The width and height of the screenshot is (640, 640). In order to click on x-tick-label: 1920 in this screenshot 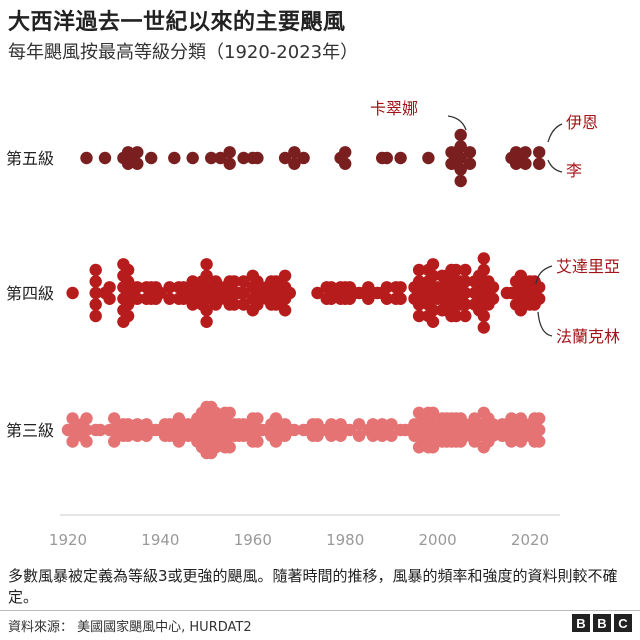, I will do `click(68, 540)`.